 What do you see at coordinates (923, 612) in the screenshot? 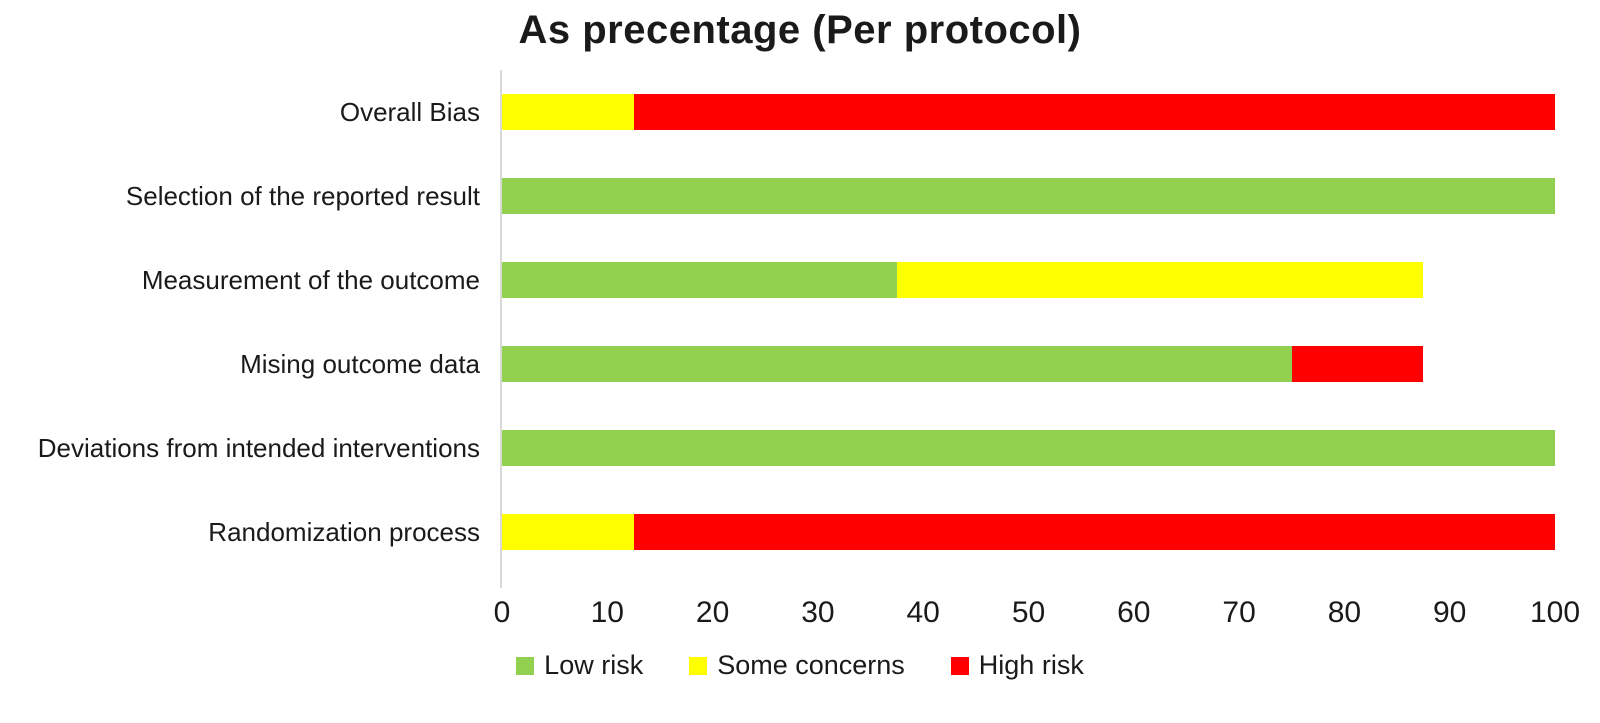
I see `x-tick-label: 40` at bounding box center [923, 612].